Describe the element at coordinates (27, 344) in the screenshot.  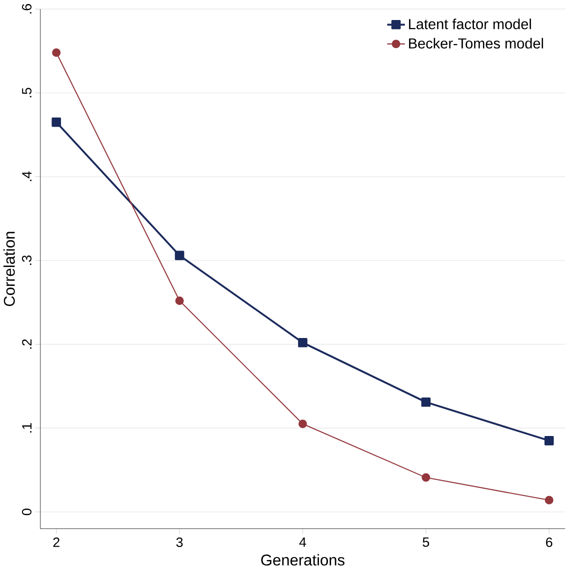
I see `y-tick-label: .2` at that location.